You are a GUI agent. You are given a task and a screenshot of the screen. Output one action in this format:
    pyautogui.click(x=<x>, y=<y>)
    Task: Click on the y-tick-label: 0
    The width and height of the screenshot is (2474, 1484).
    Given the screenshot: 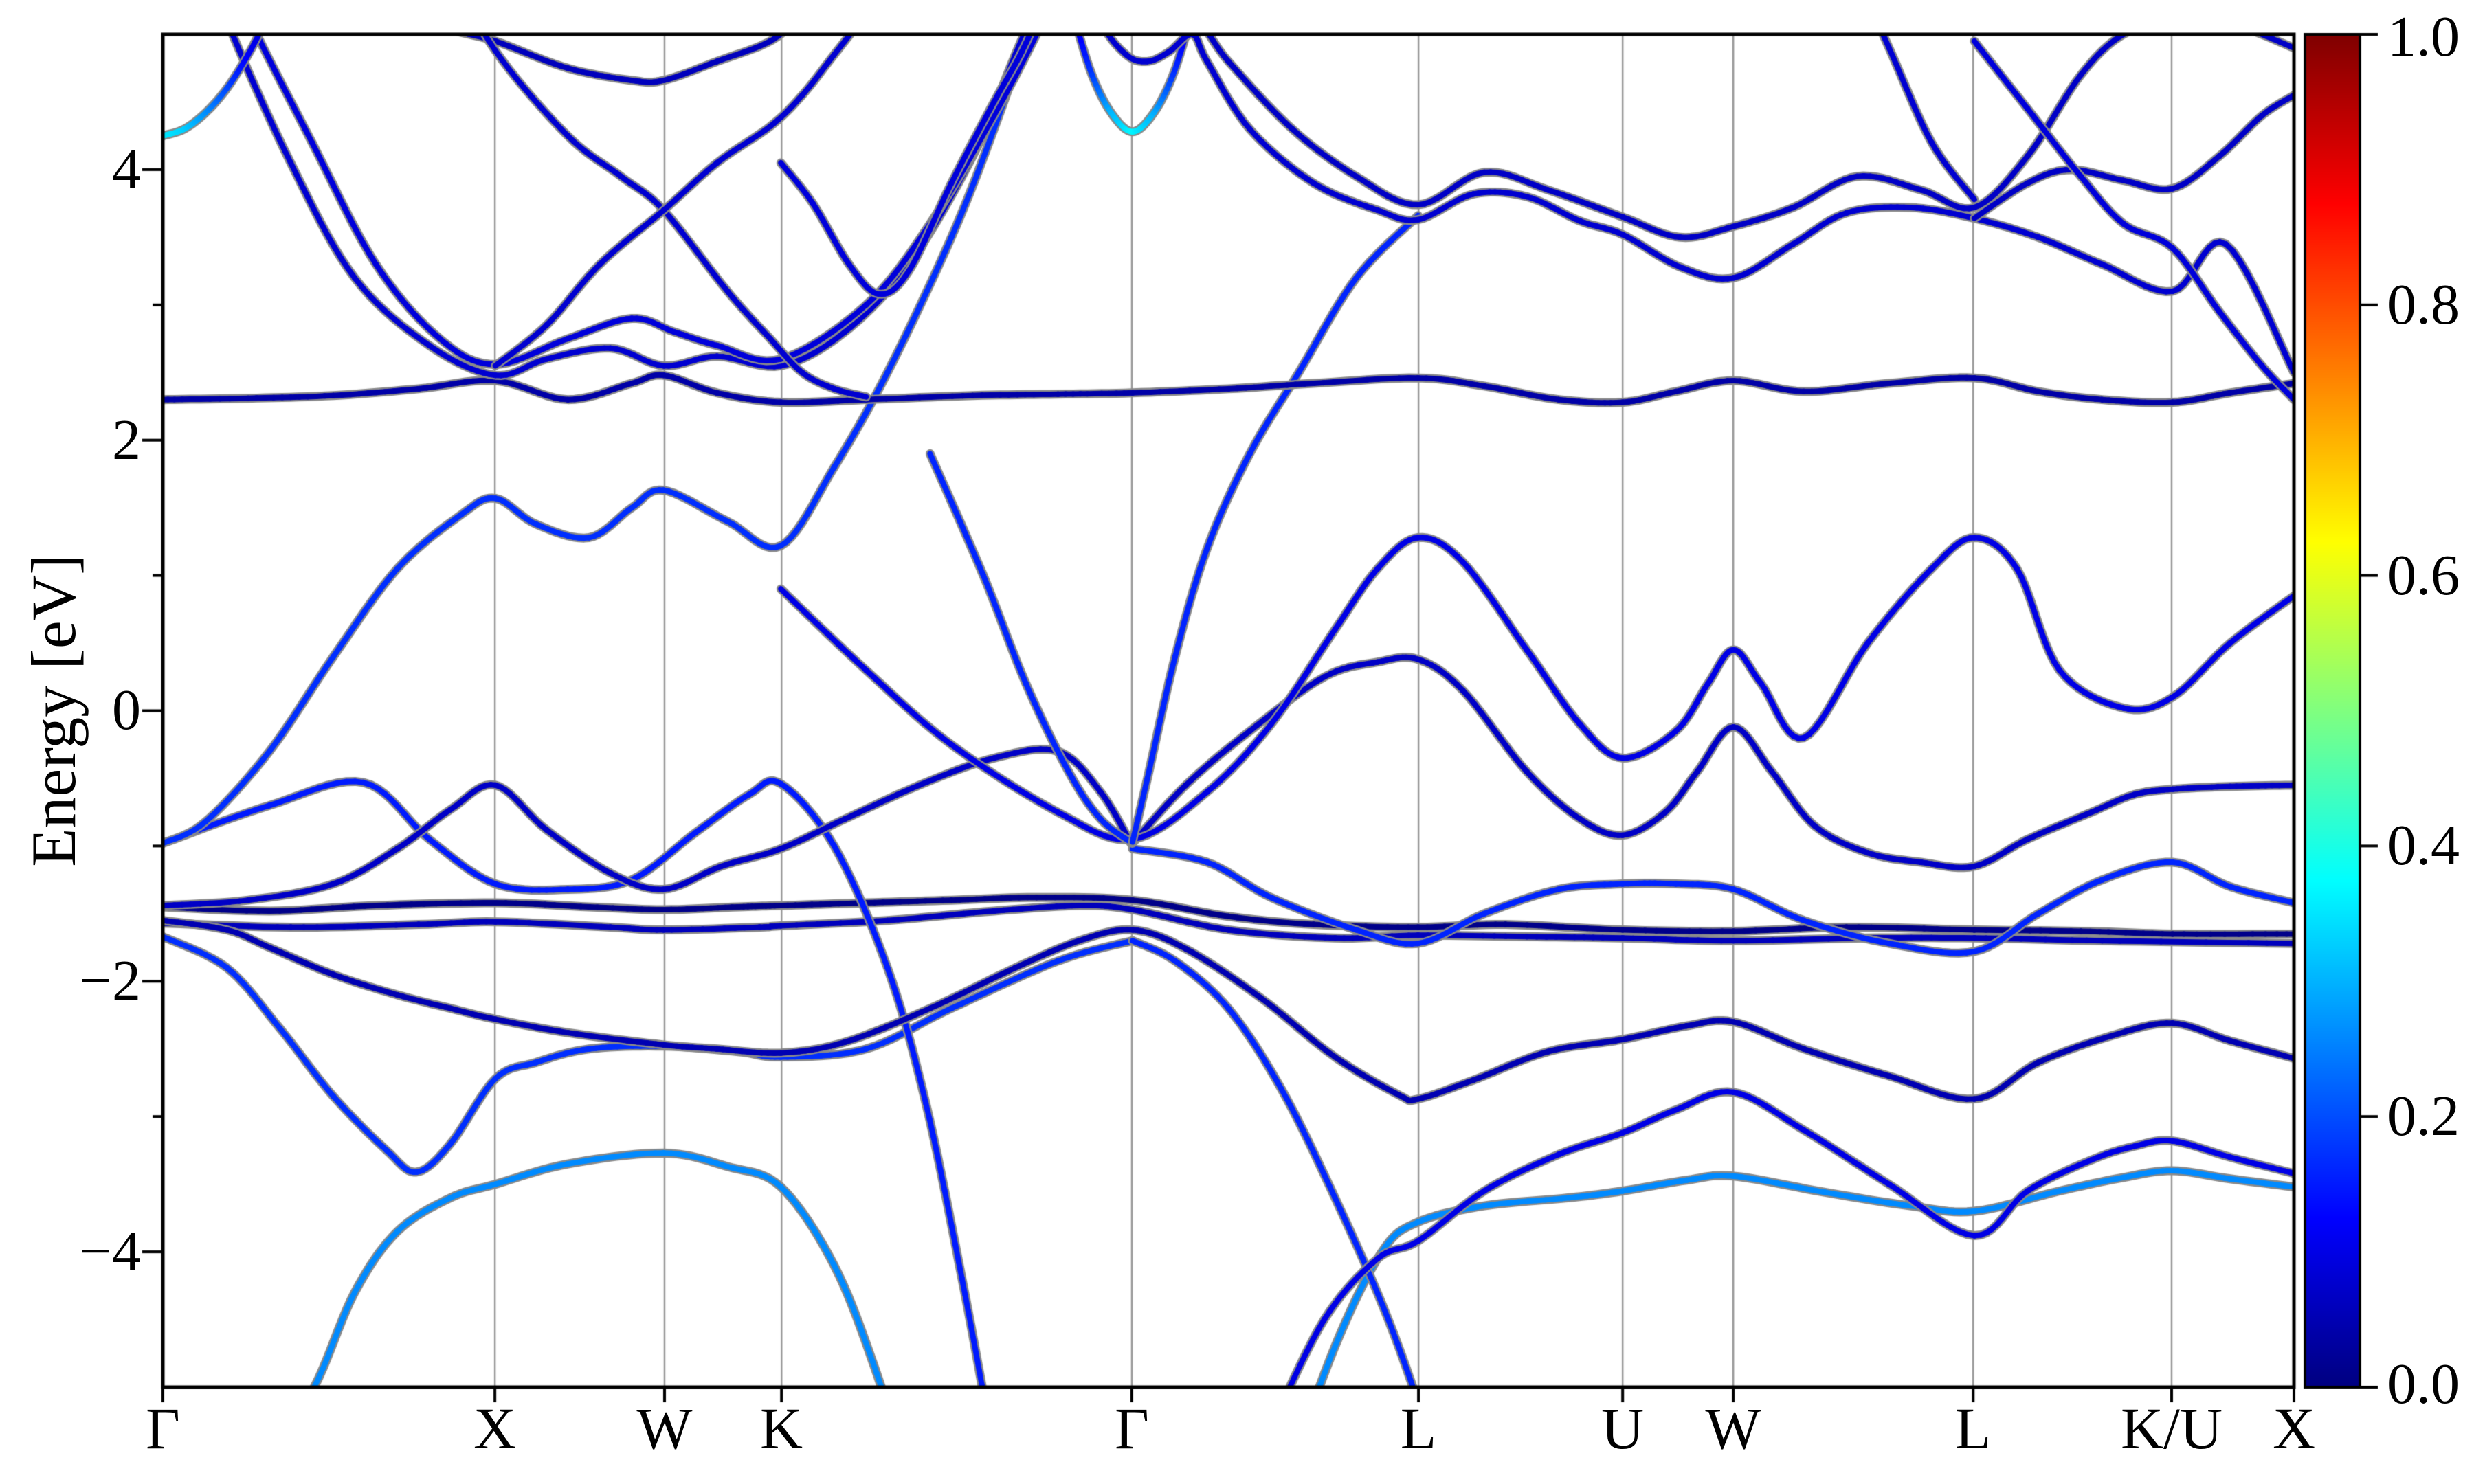 What is the action you would take?
    pyautogui.click(x=126, y=710)
    